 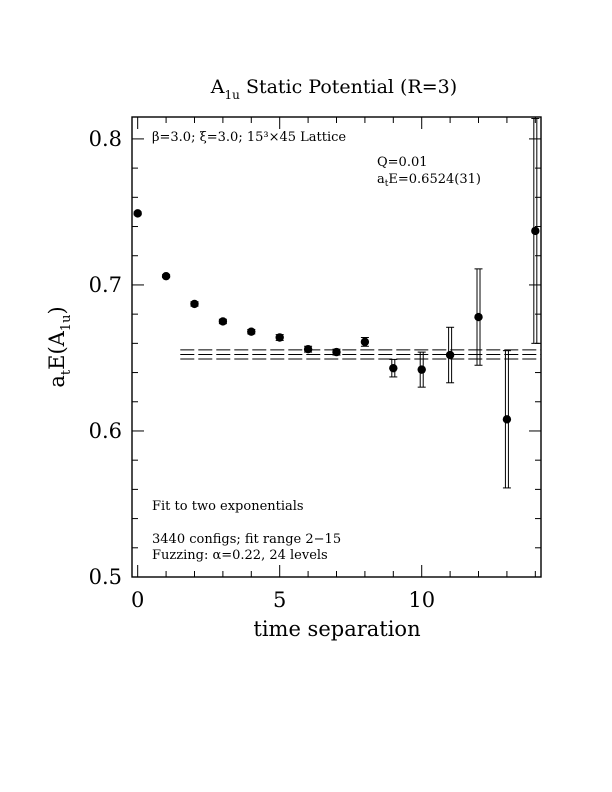 What do you see at coordinates (105, 577) in the screenshot?
I see `y-tick-label: 0.5` at bounding box center [105, 577].